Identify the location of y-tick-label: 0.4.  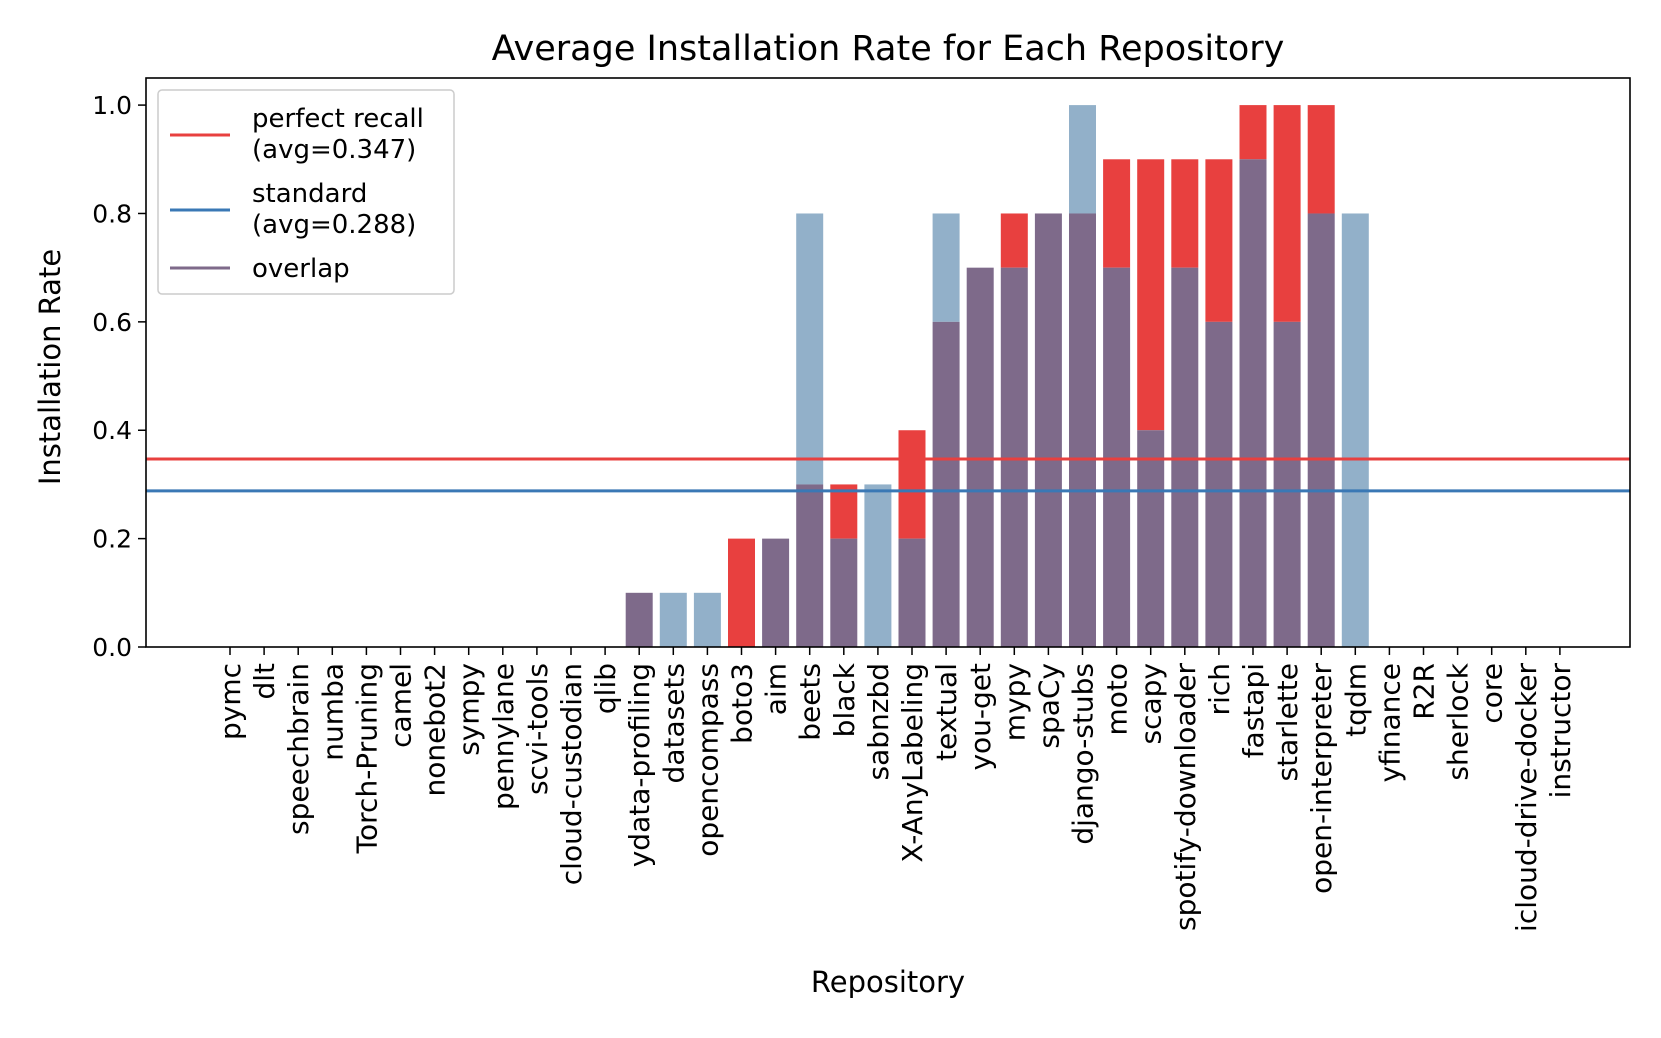
(112, 430).